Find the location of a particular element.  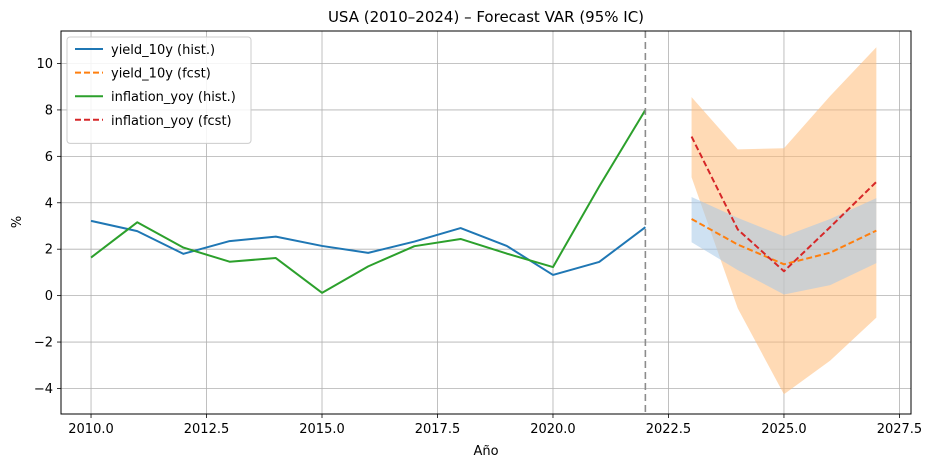

x-tick-label: 2010.0 is located at coordinates (91, 429).